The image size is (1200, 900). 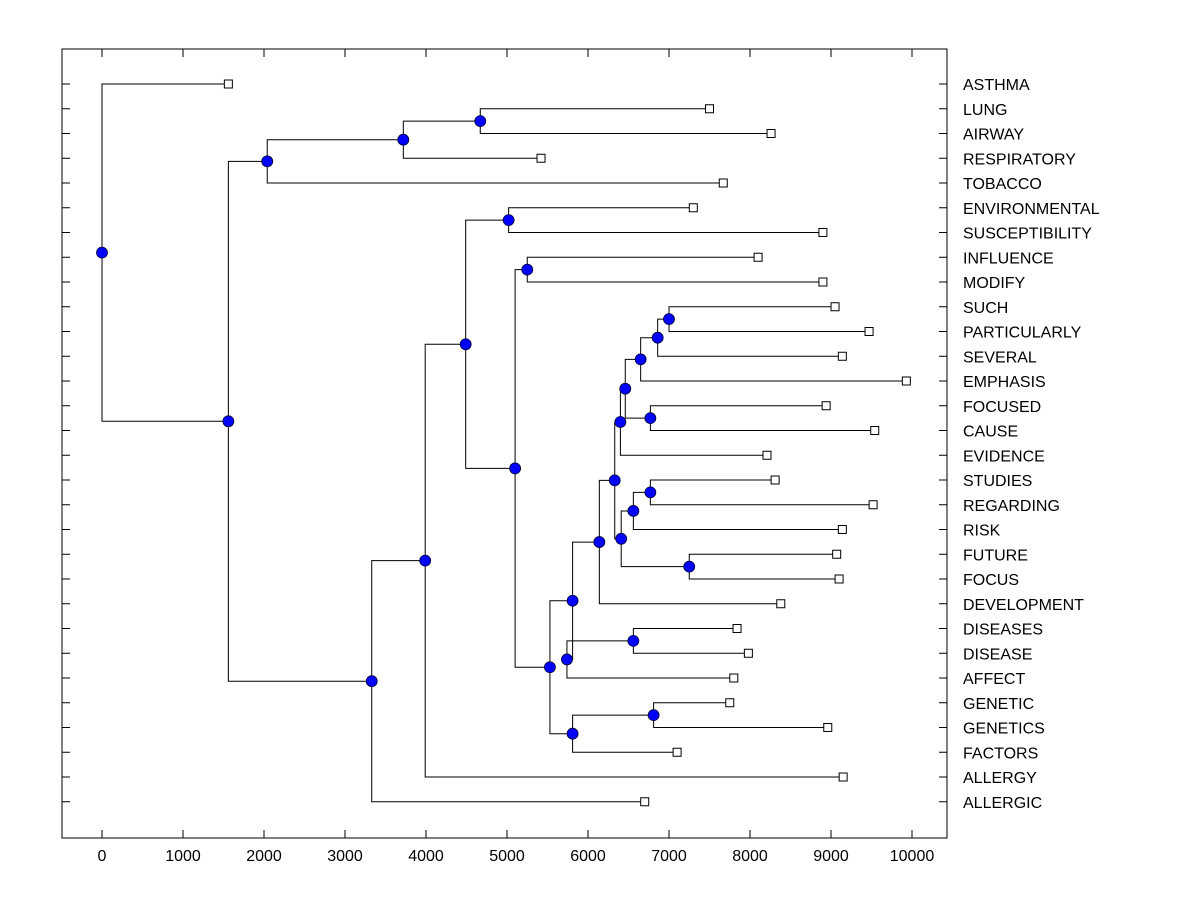 I want to click on x-tick-label: 0, so click(x=102, y=856).